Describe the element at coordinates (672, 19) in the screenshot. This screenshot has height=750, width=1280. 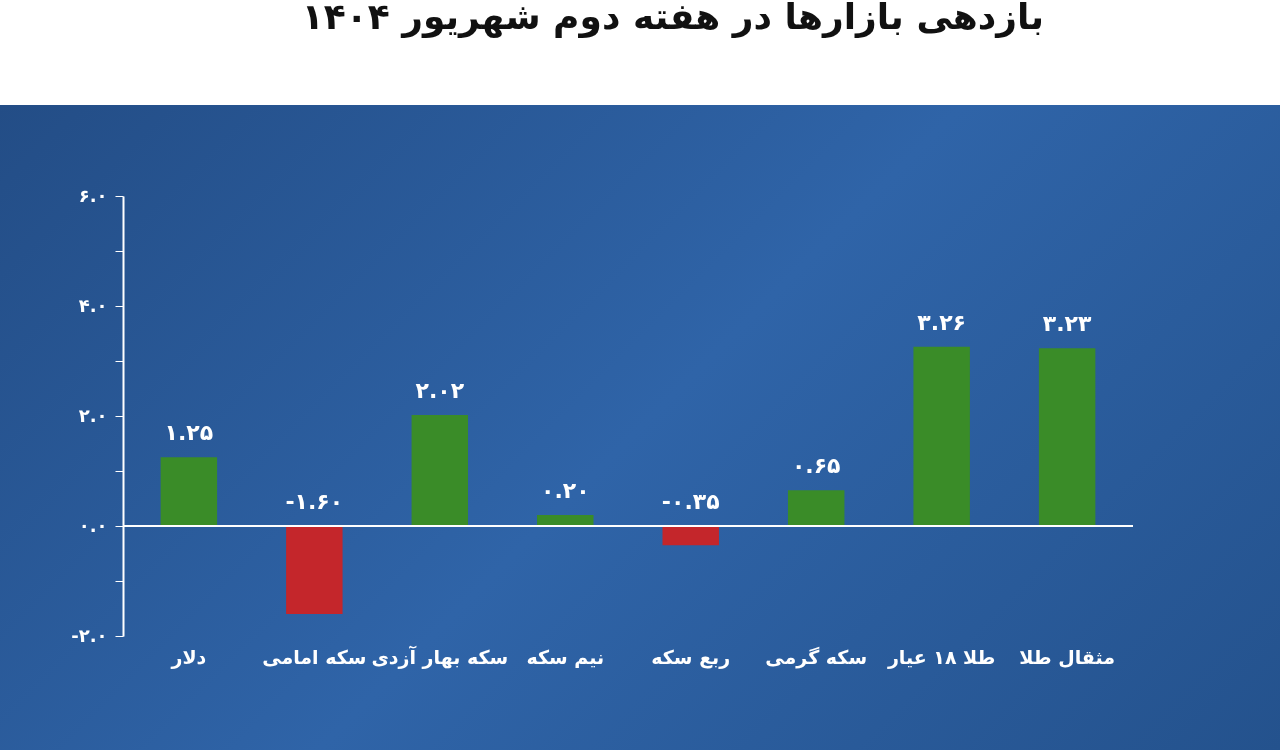
I see `chart-title: بازدهی بازارها در هفته دوم شهریور ۱۴۰۴` at that location.